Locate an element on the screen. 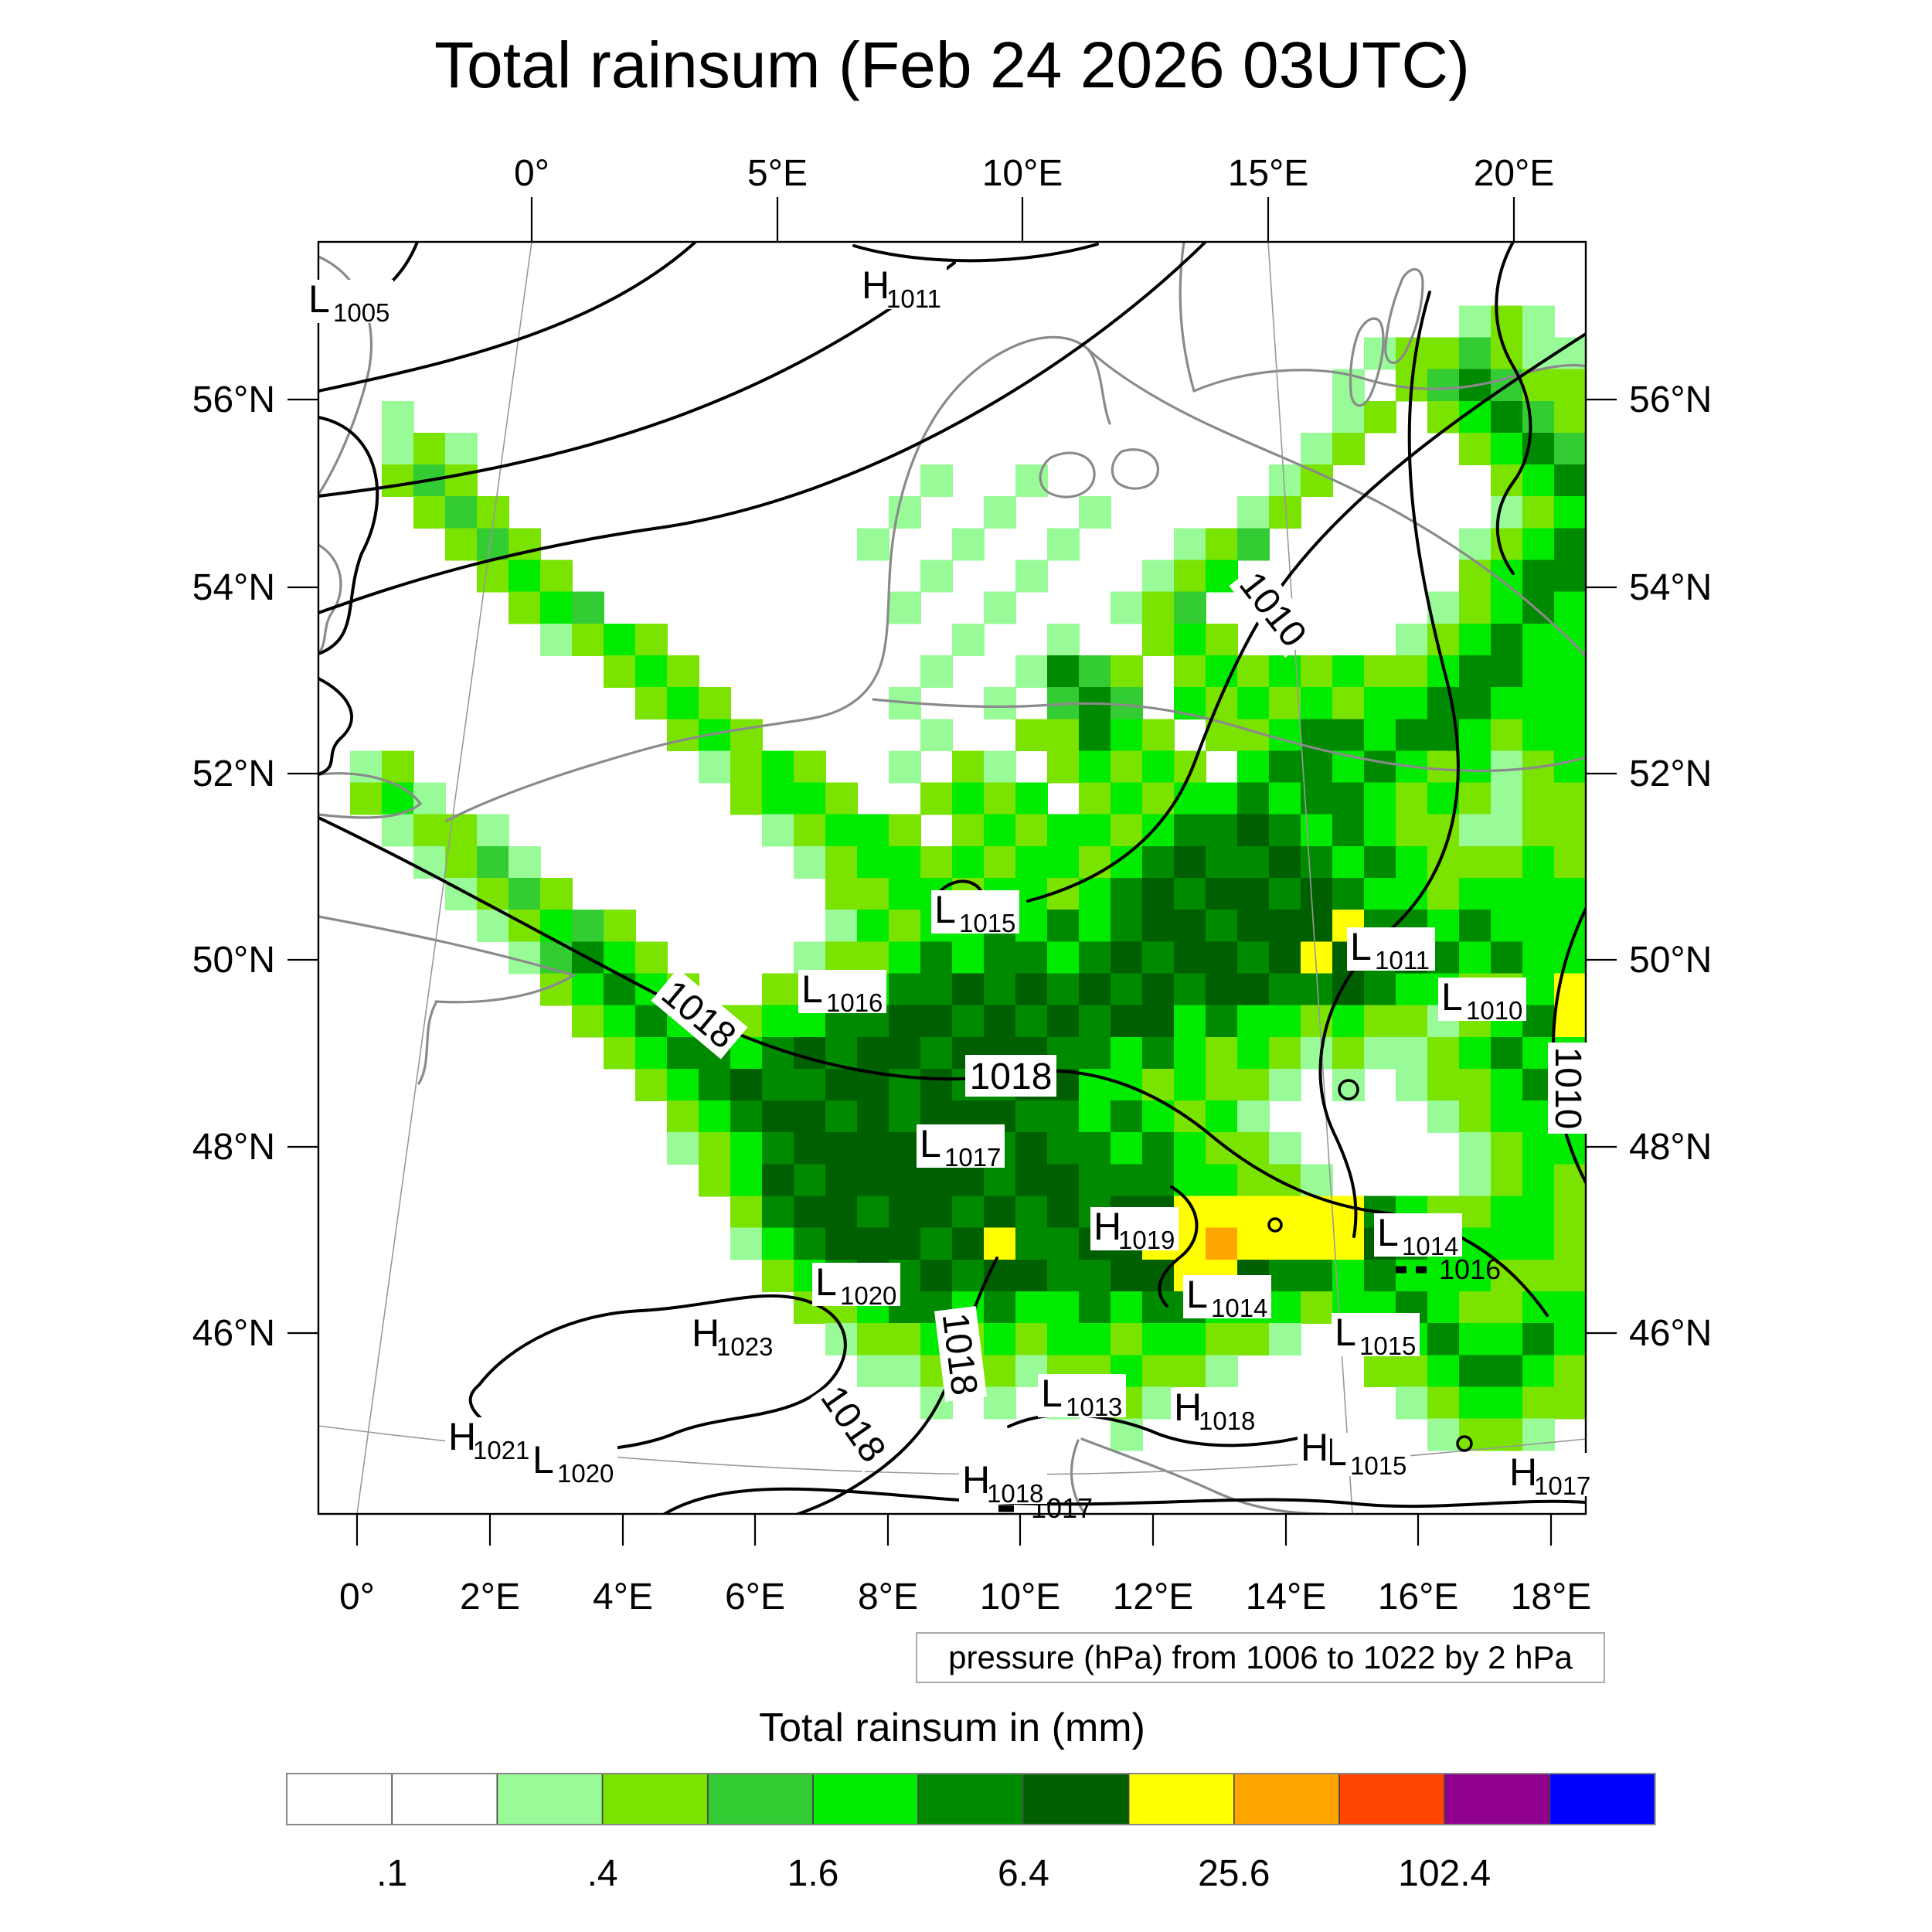  pressure-center-label: L 1005 is located at coordinates (349, 302).